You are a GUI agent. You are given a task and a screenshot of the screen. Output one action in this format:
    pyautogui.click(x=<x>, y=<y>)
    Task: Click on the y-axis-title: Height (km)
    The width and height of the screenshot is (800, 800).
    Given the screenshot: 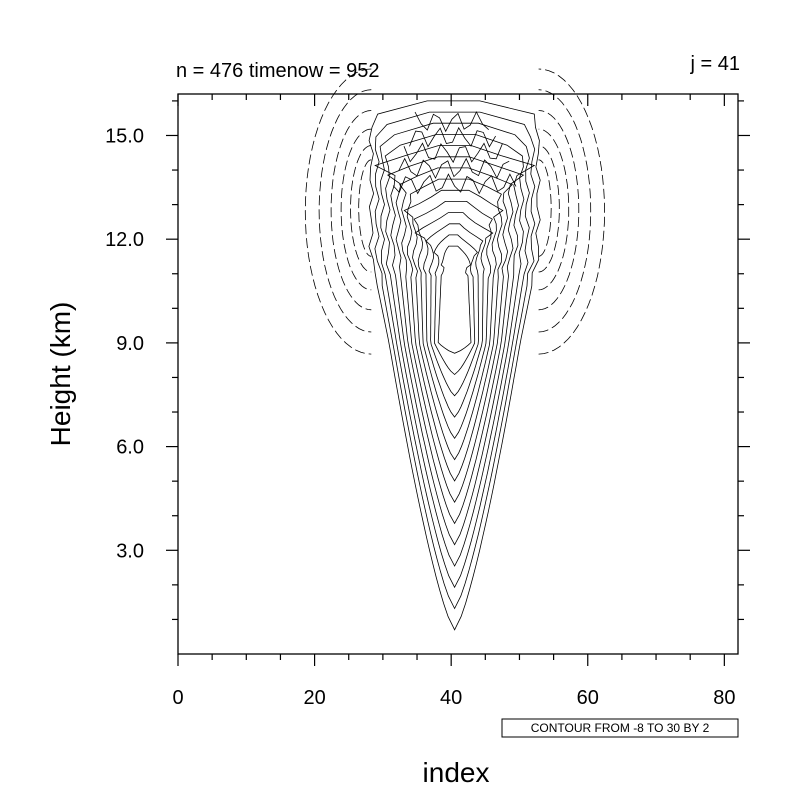 What is the action you would take?
    pyautogui.click(x=60, y=374)
    